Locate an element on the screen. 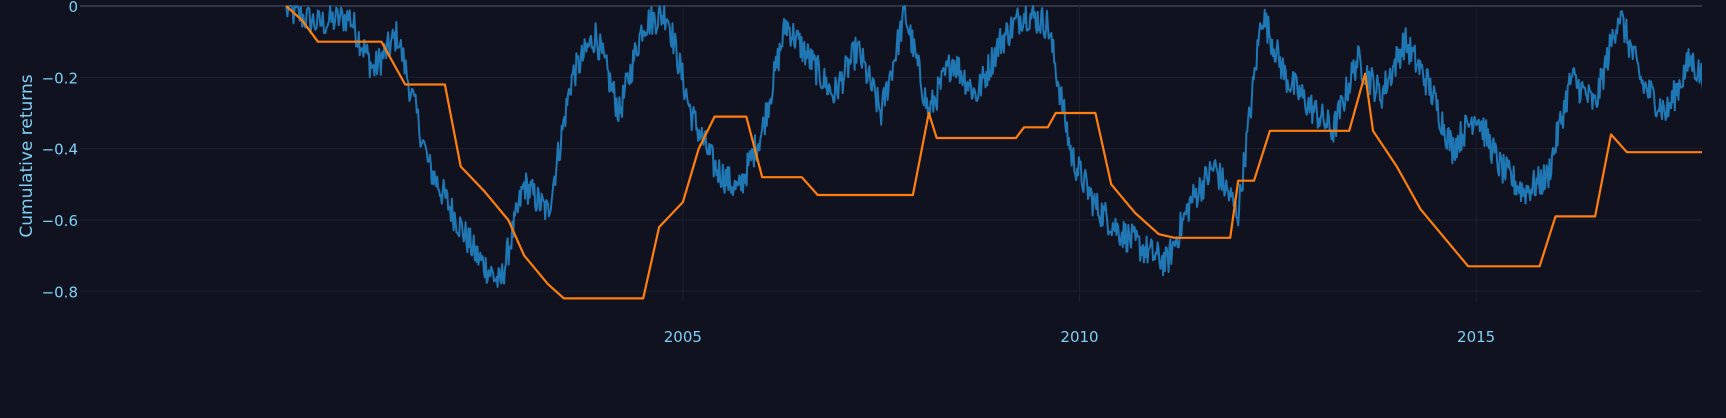 The width and height of the screenshot is (1726, 418). x-tick-label: 2005 is located at coordinates (683, 337).